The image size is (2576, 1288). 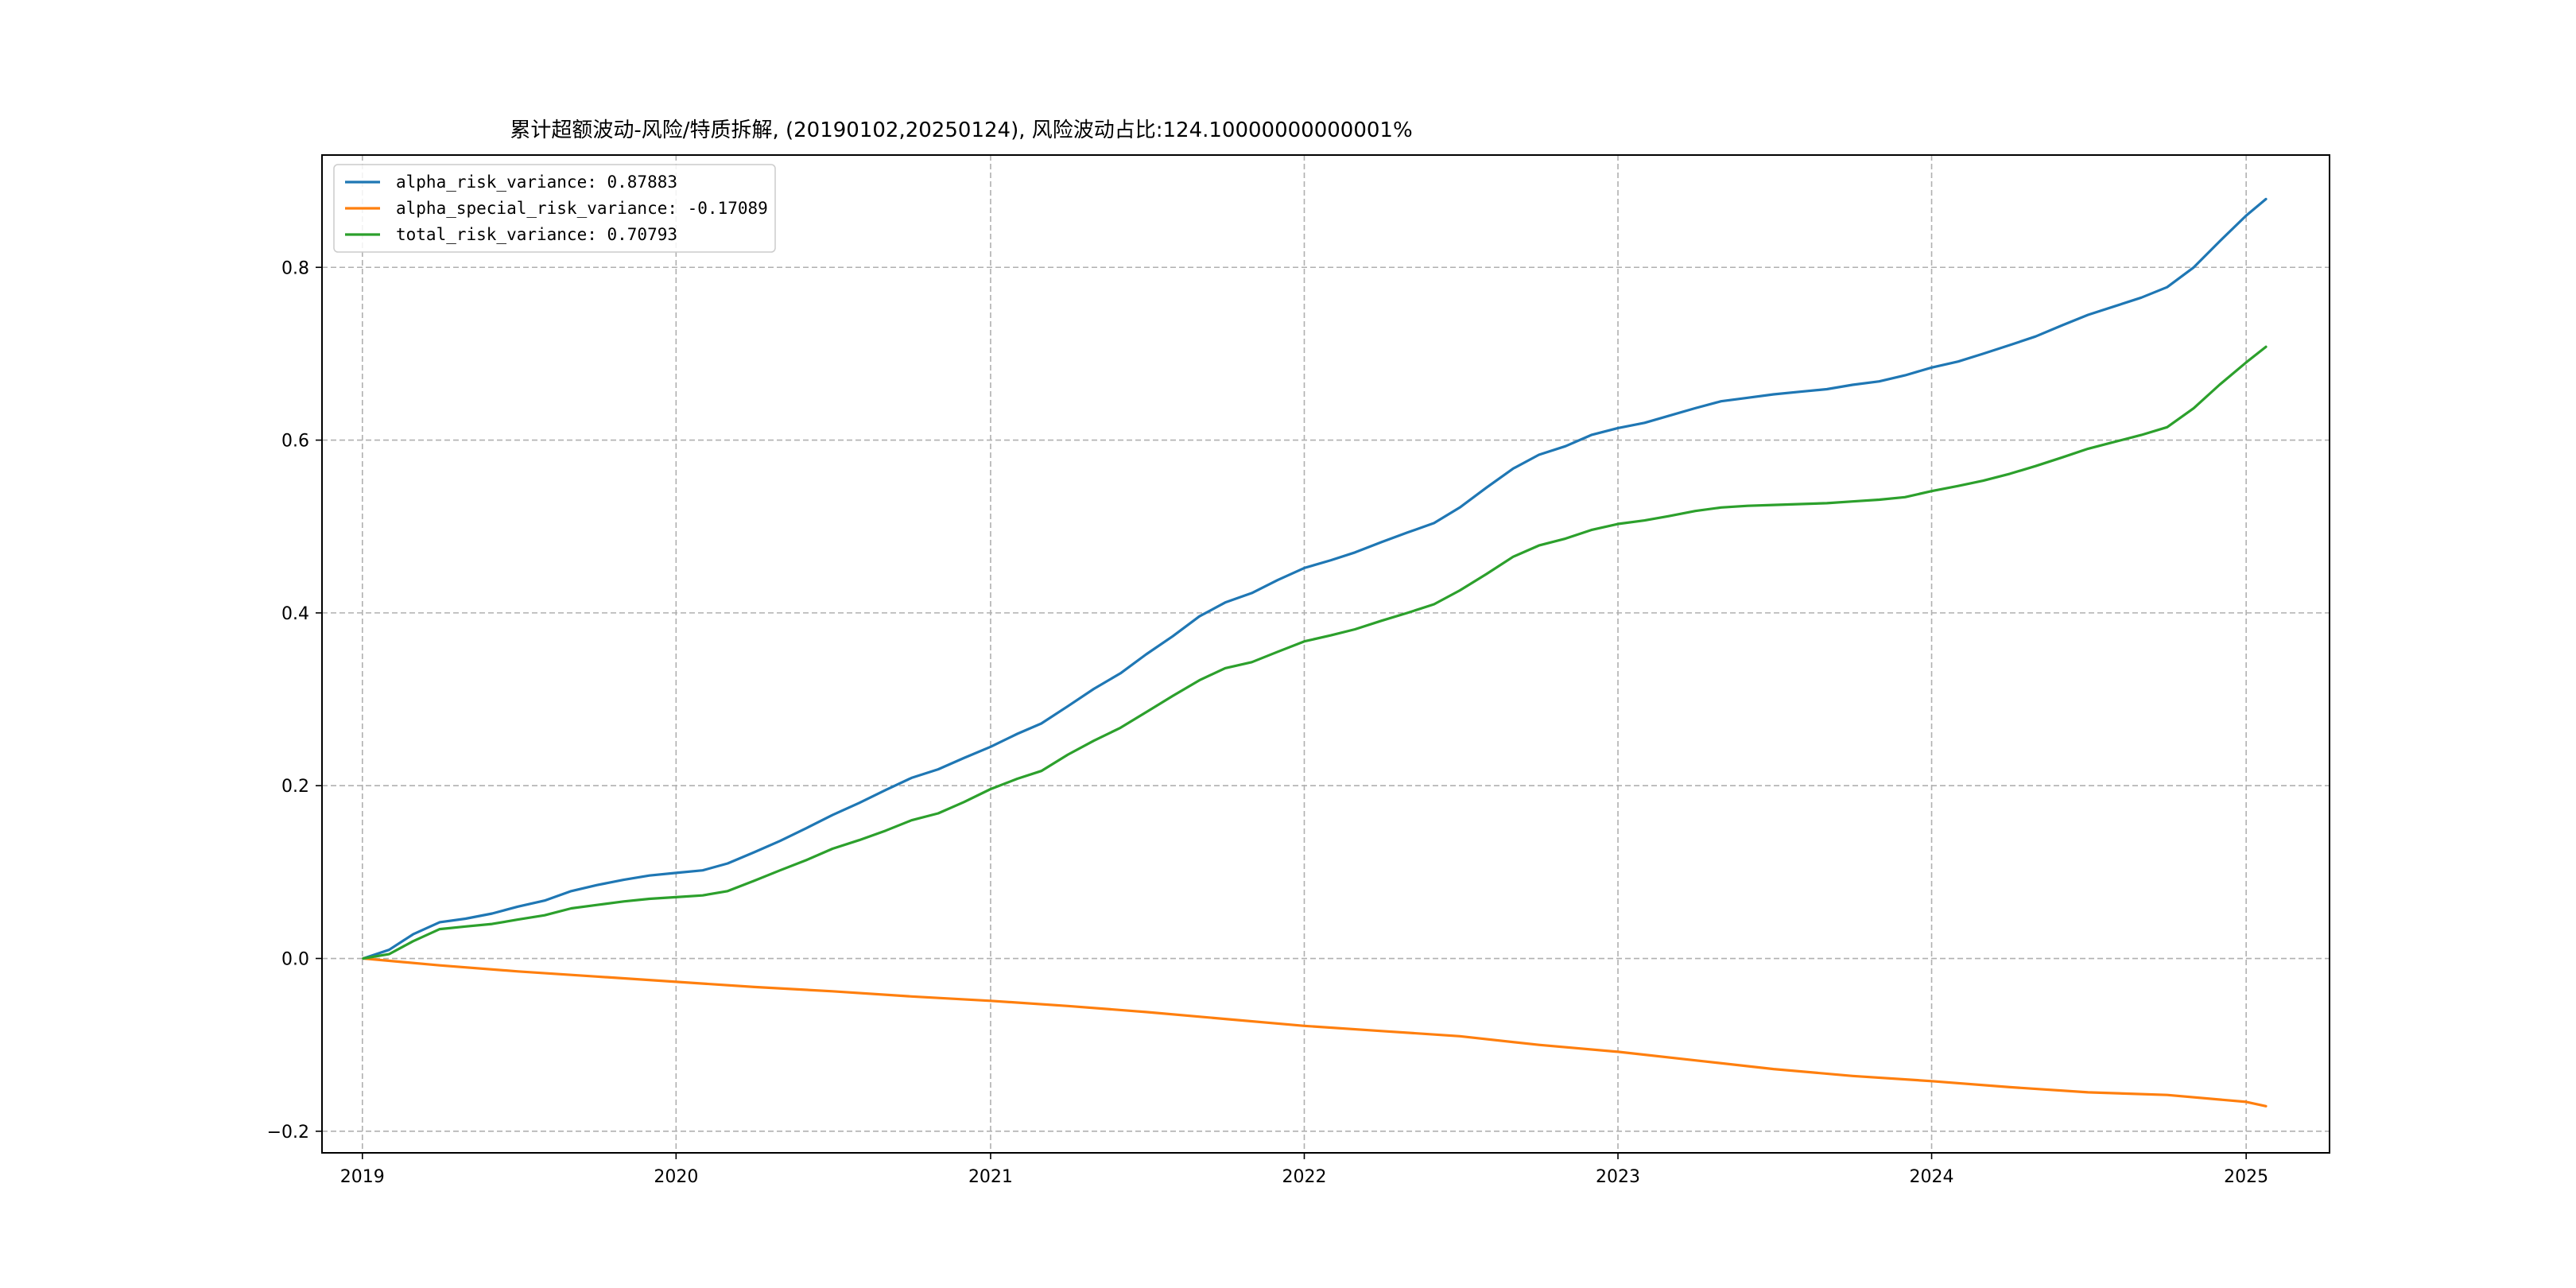 What do you see at coordinates (1932, 1177) in the screenshot?
I see `x-tick-label: 2024` at bounding box center [1932, 1177].